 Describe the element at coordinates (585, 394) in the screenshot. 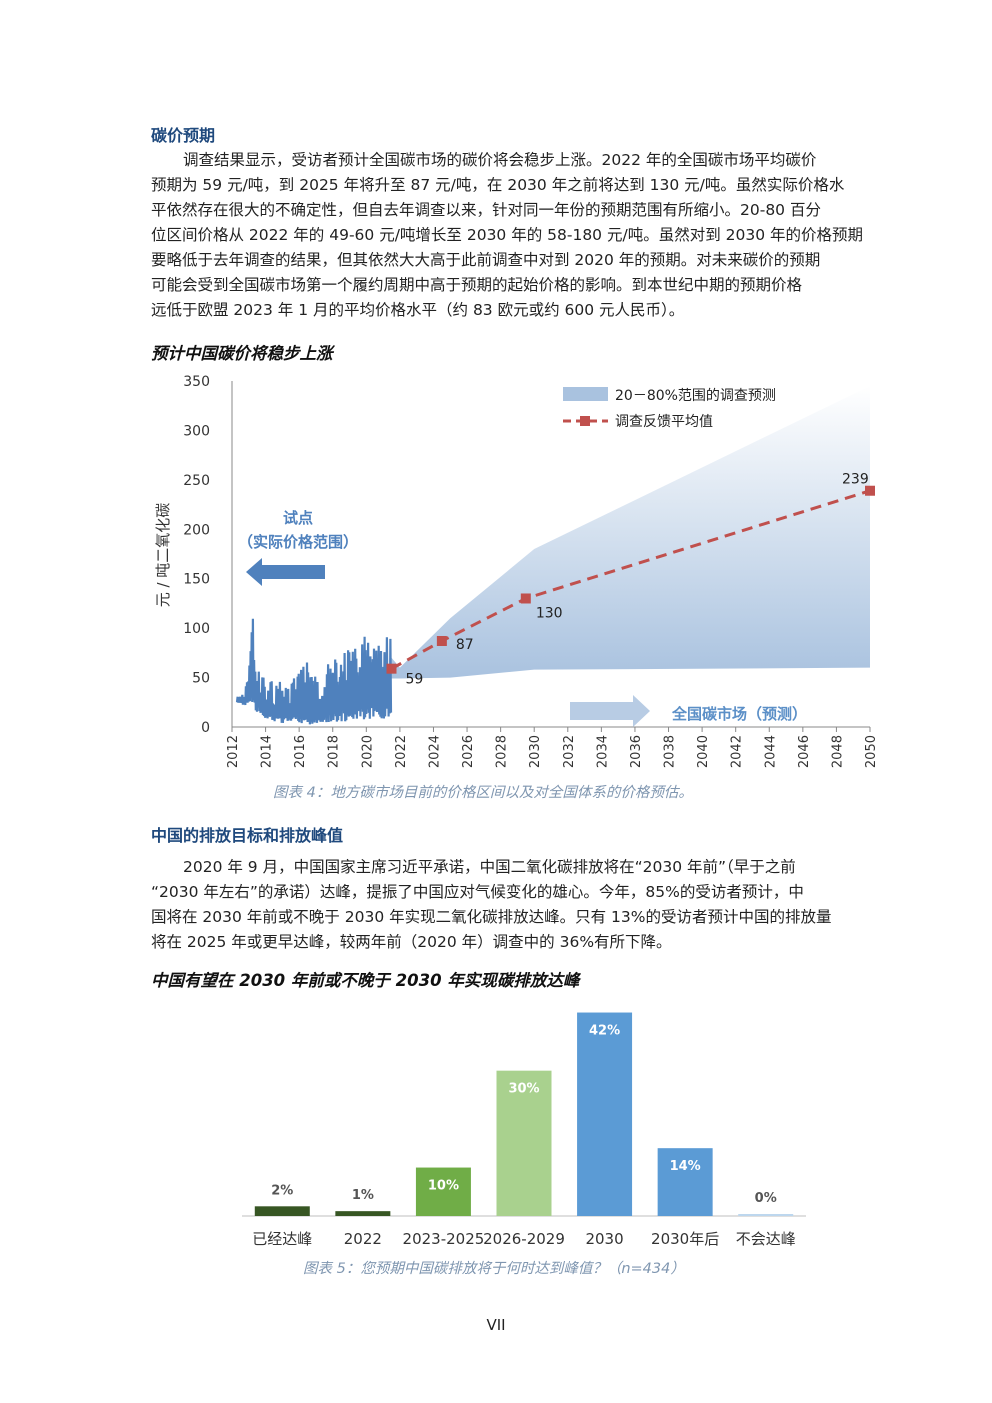

I see `legend-band-swatch` at that location.